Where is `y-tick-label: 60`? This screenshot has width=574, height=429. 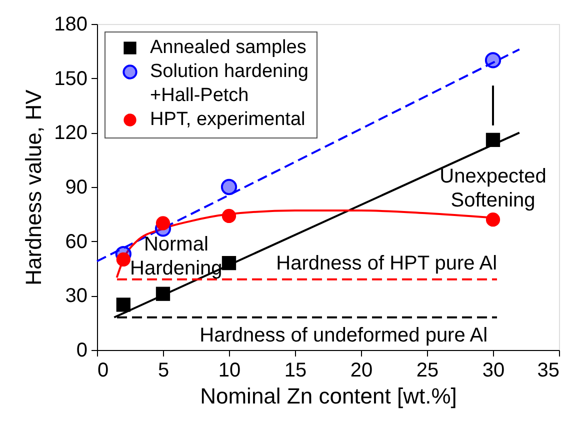
y-tick-label: 60 is located at coordinates (76, 241).